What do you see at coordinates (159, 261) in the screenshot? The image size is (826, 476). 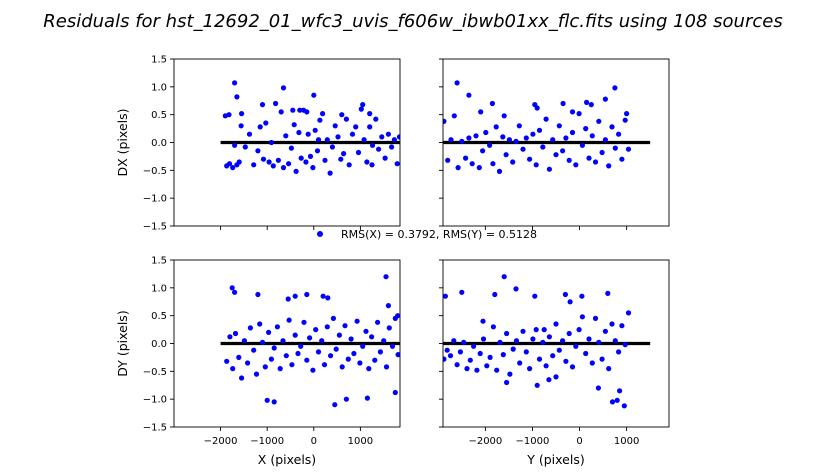 I see `y-tick-label: 1.5` at bounding box center [159, 261].